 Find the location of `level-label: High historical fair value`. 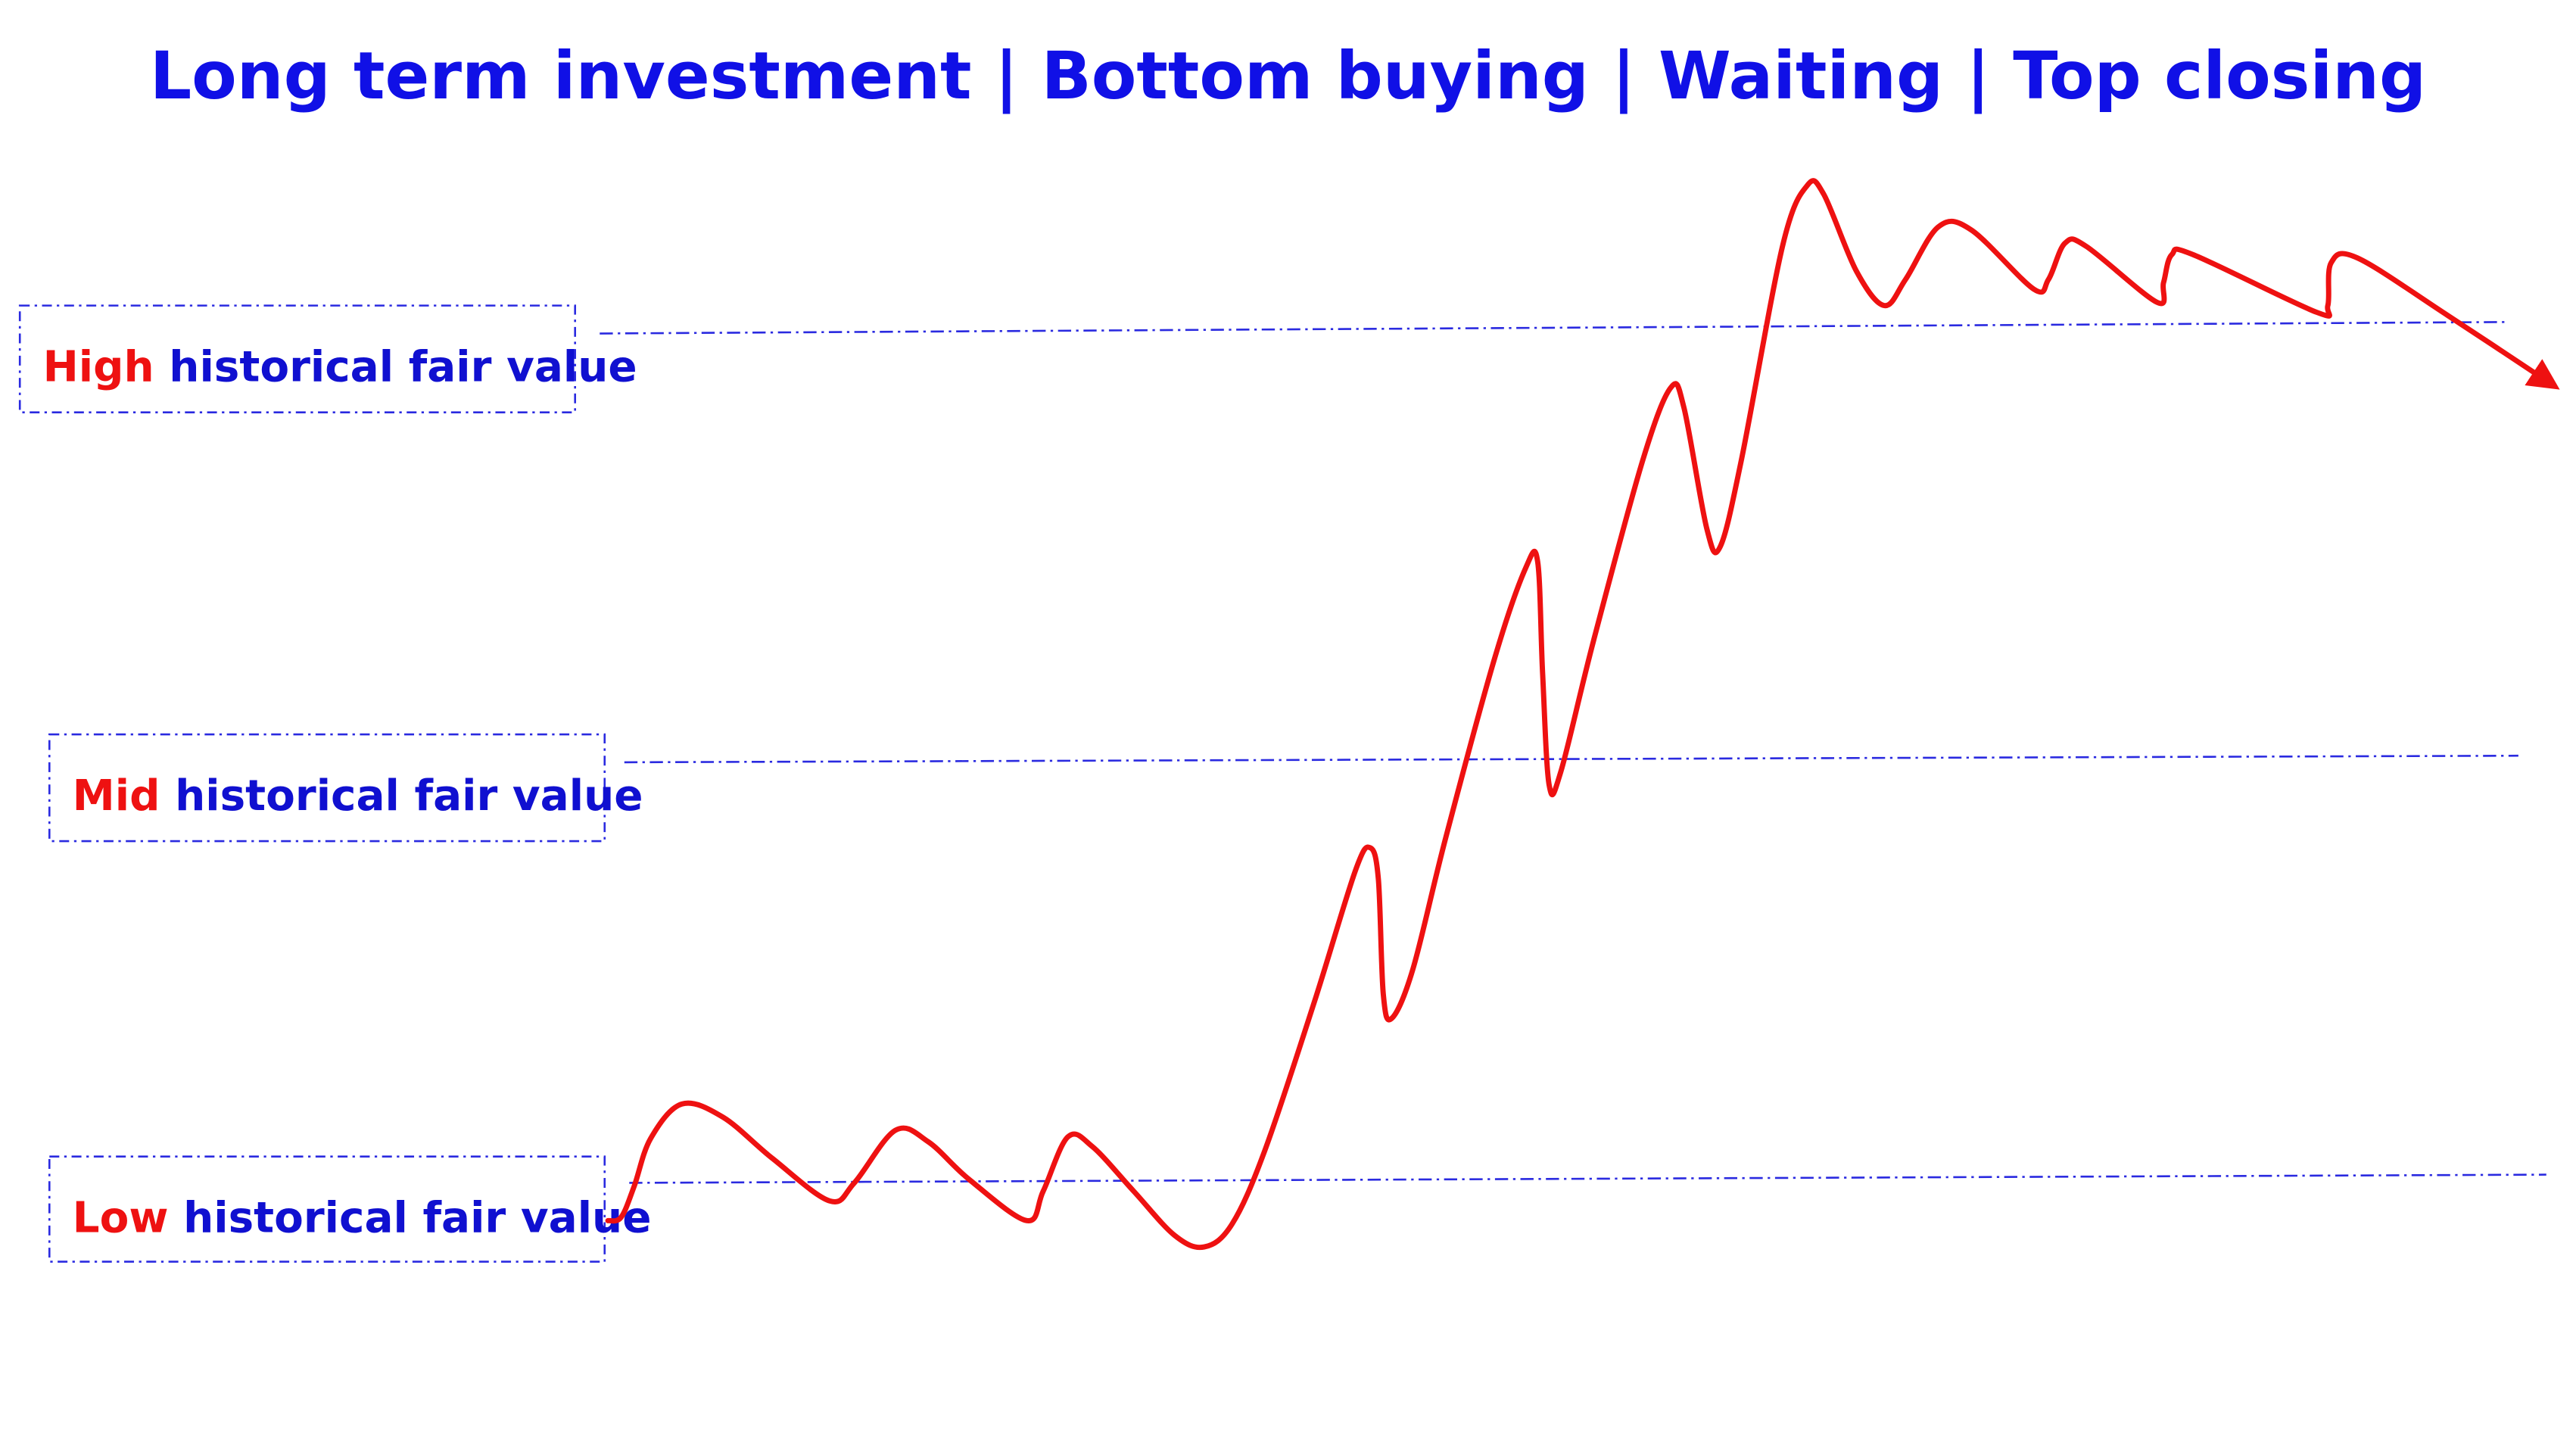

level-label: High historical fair value is located at coordinates (340, 366).